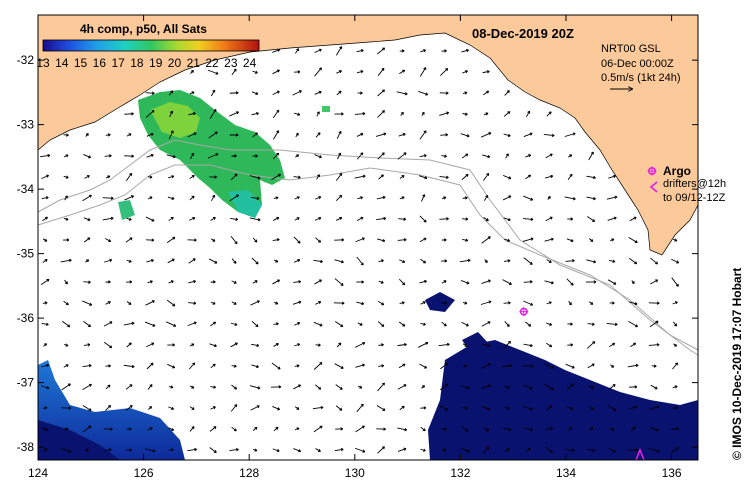 The width and height of the screenshot is (749, 496). What do you see at coordinates (640, 78) in the screenshot?
I see `info-line-scale: 0.5m/s (1kt 24h)` at bounding box center [640, 78].